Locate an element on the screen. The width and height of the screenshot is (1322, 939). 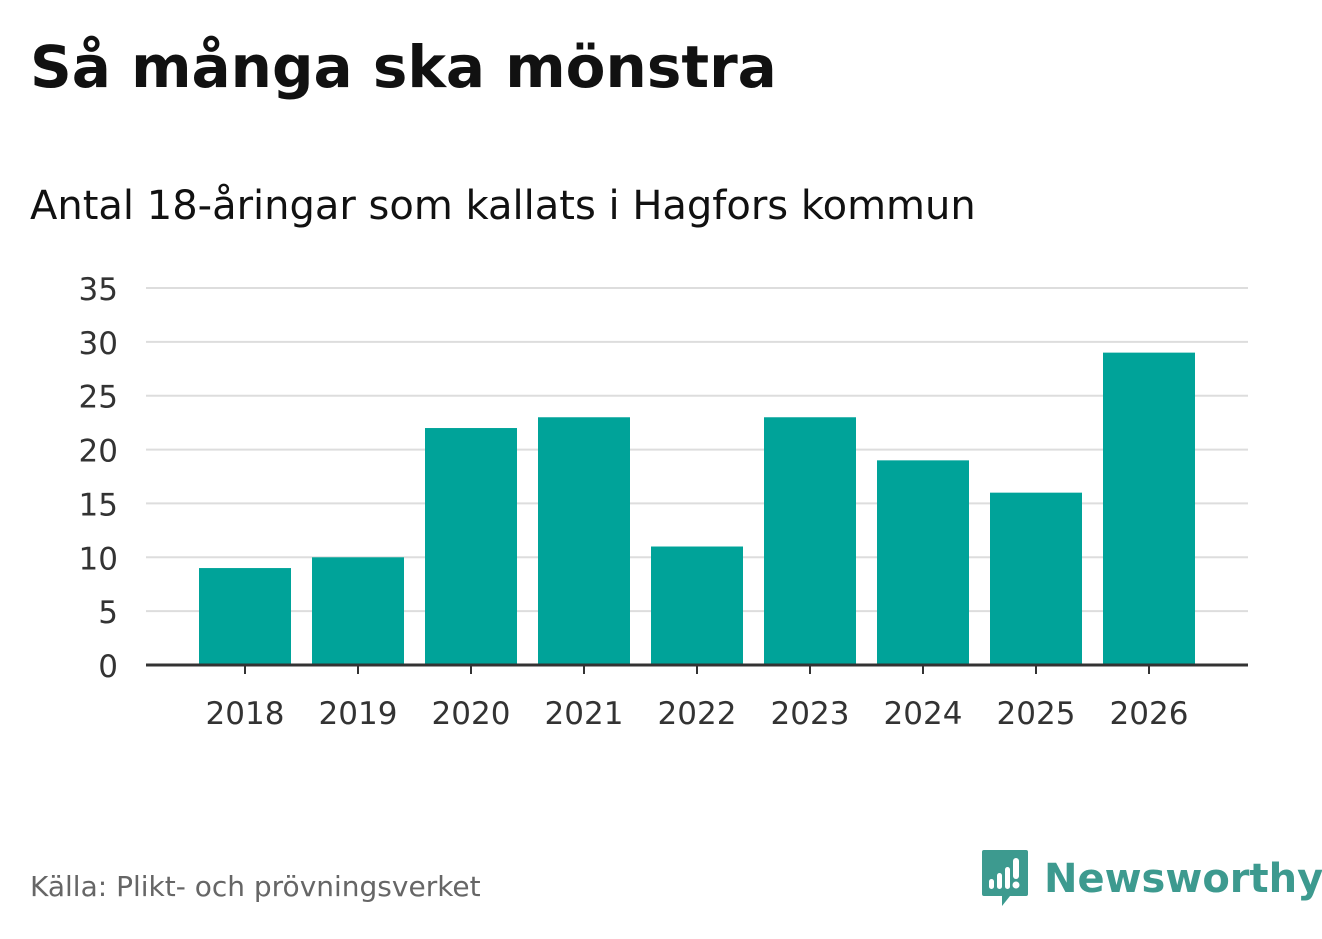
x-tick-label: 2026 is located at coordinates (1149, 714).